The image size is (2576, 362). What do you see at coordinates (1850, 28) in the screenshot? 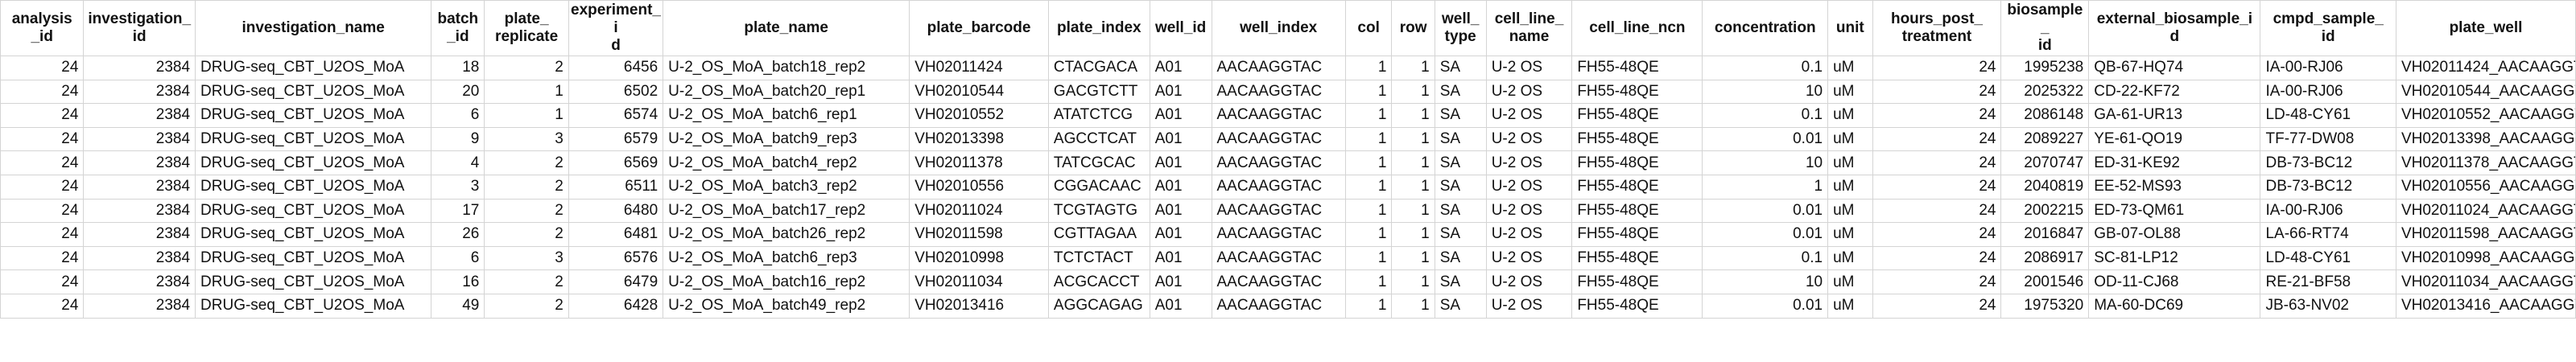
I see `column-header-unit: unit` at bounding box center [1850, 28].